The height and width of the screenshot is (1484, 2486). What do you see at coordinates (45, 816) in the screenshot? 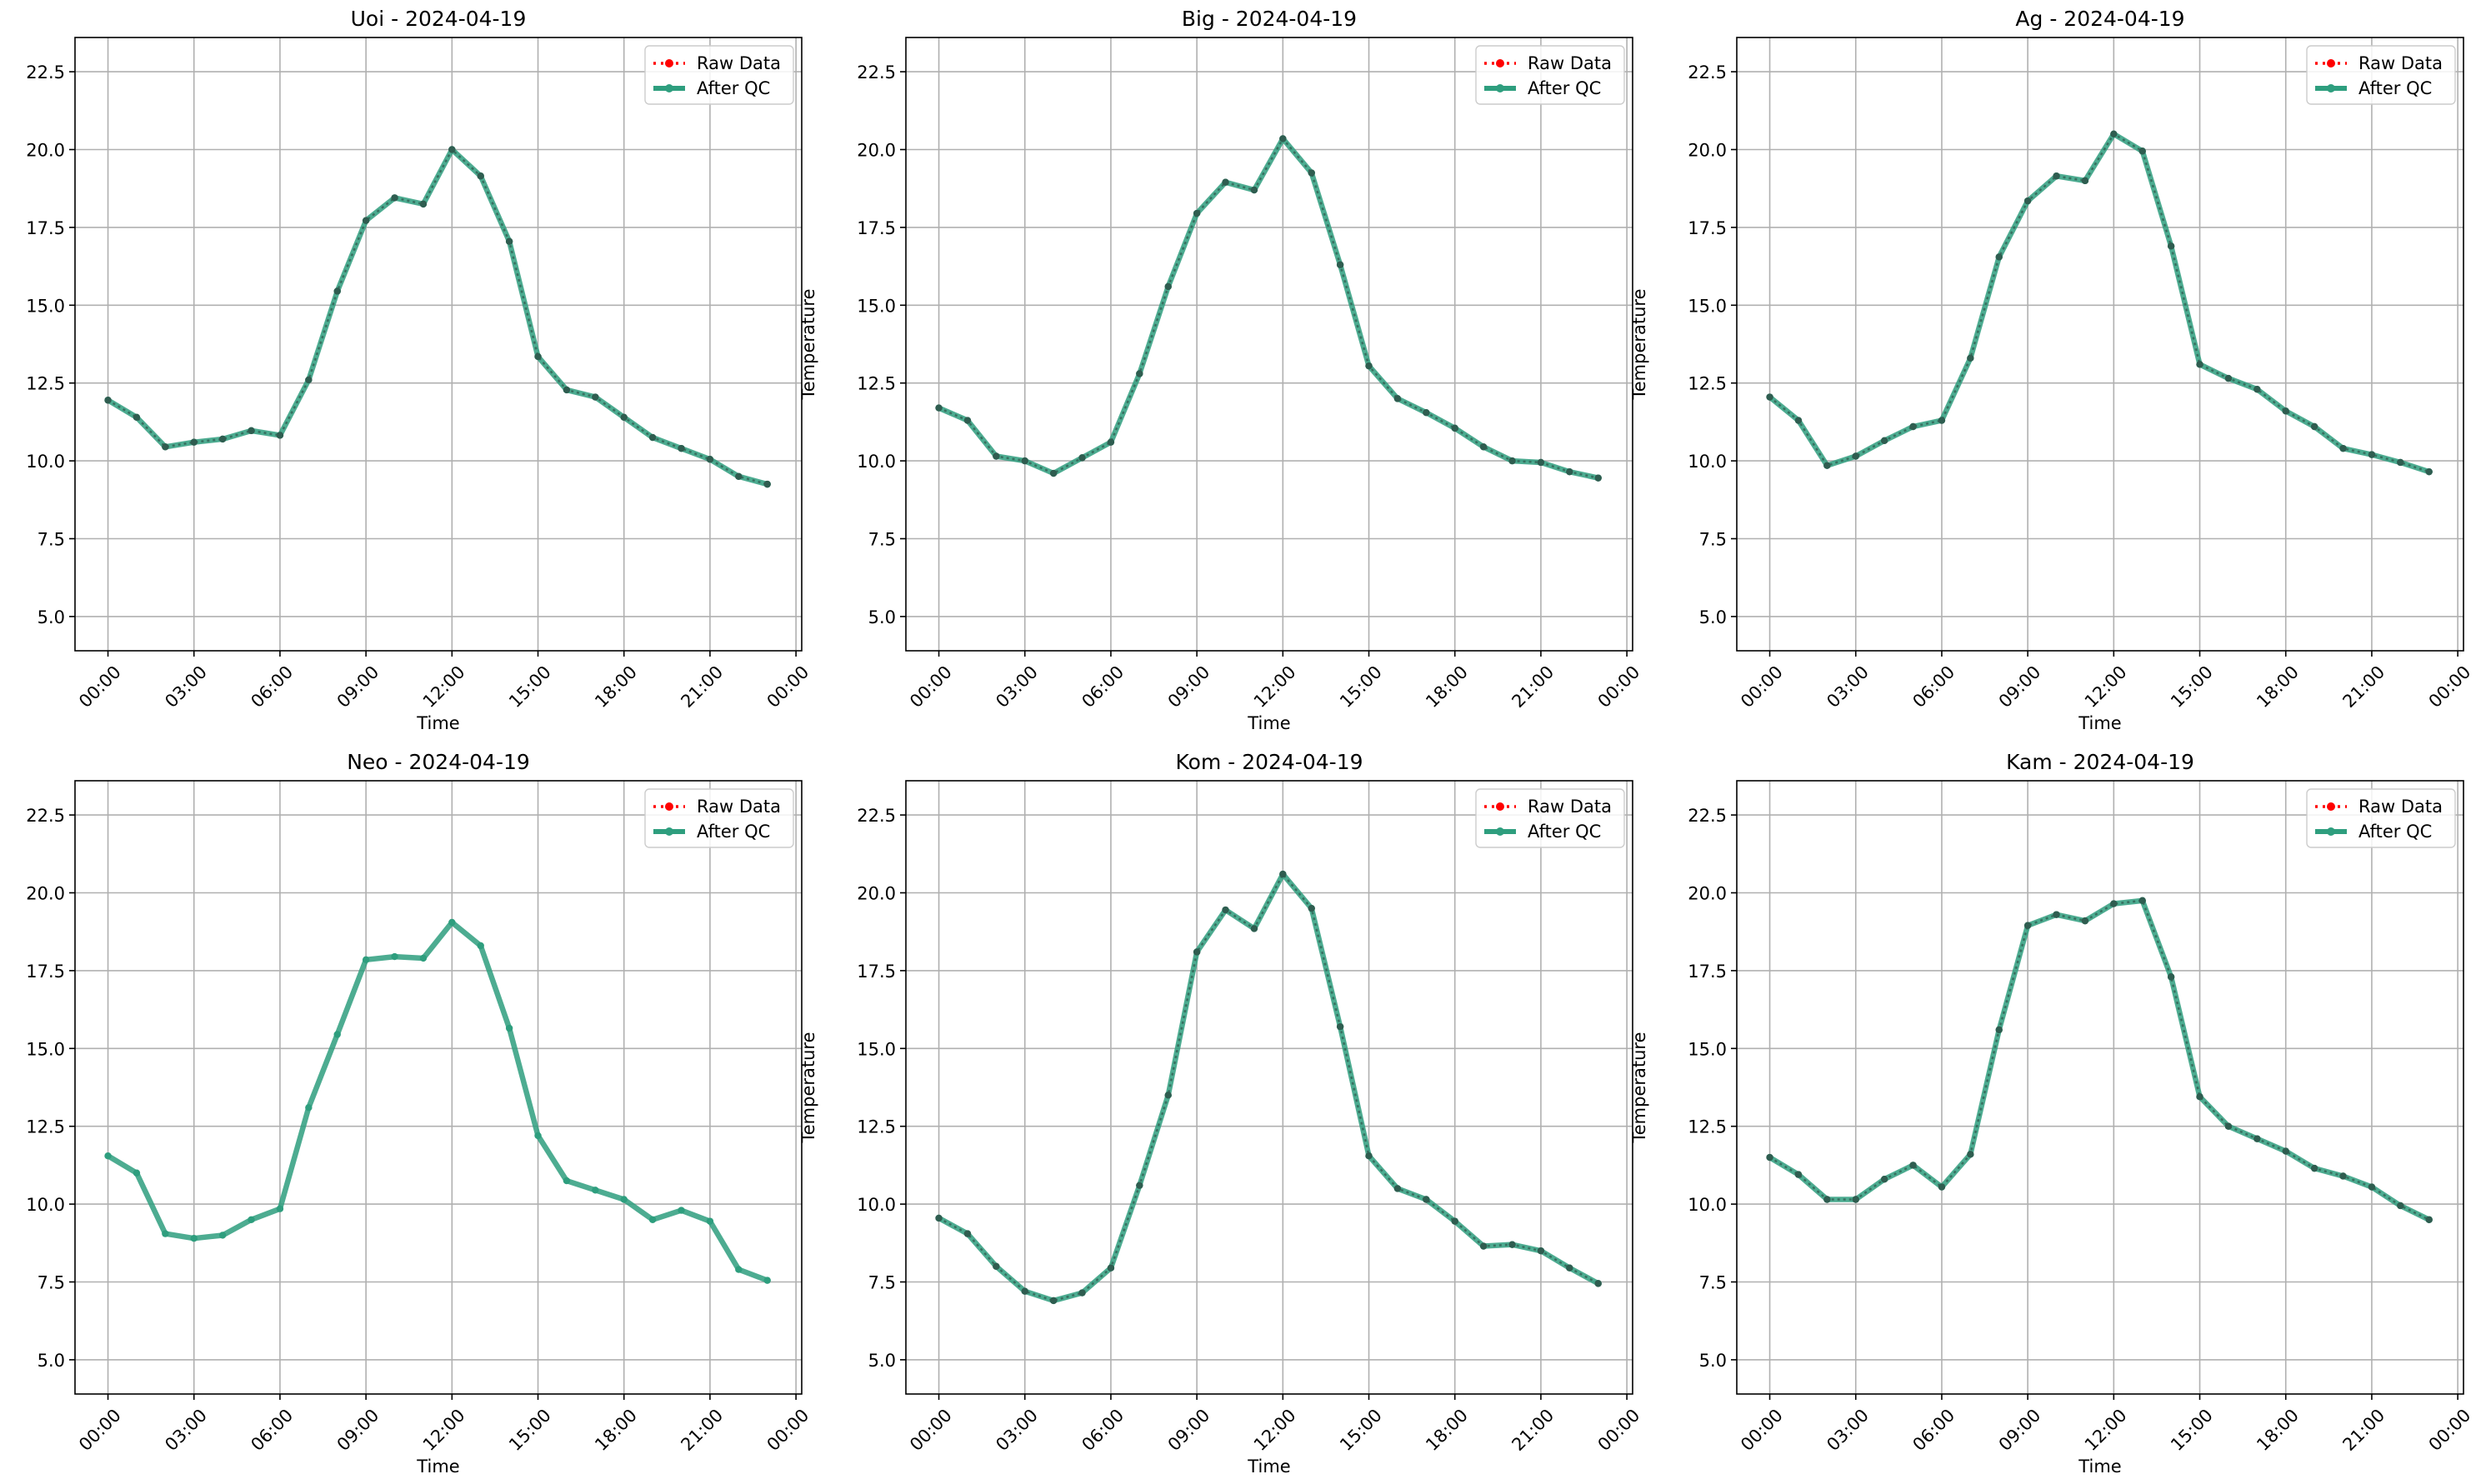
I see `y-tick-label: 22.5` at bounding box center [45, 816].